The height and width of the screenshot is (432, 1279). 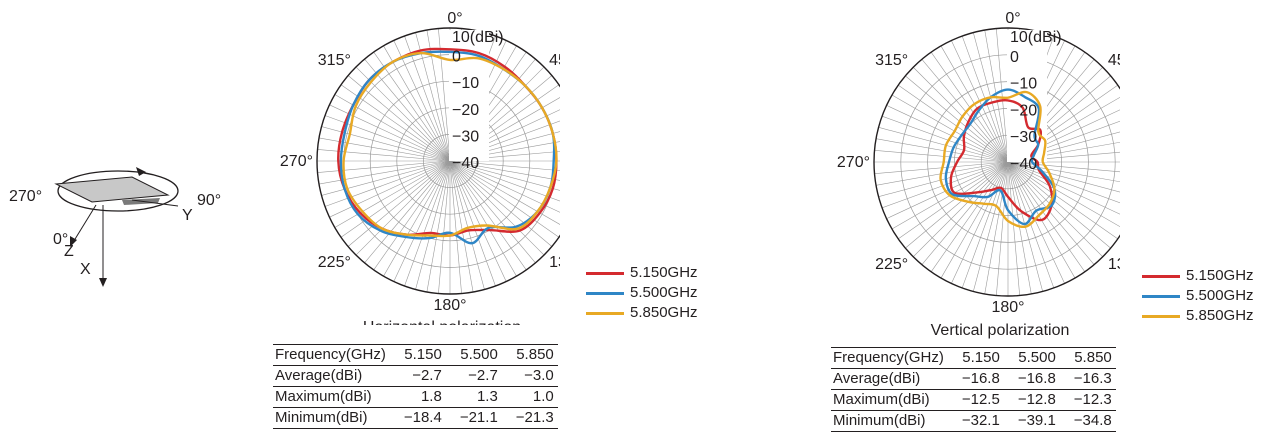 What do you see at coordinates (651, 293) in the screenshot?
I see `horizontal-legend: 5.150GHz 5.500GHz 5.850GHz` at bounding box center [651, 293].